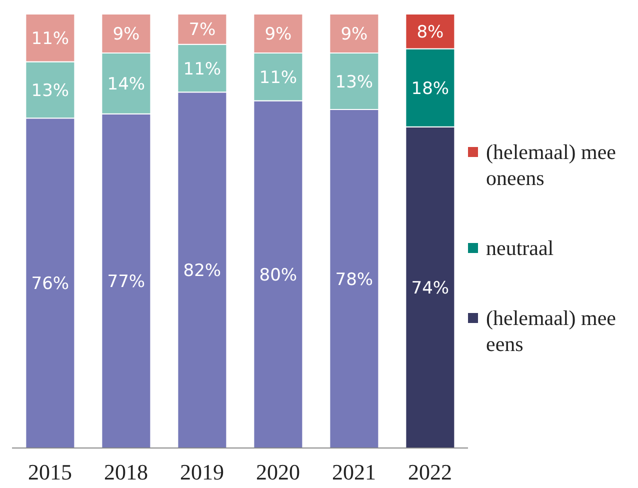 The image size is (638, 488). Describe the element at coordinates (430, 88) in the screenshot. I see `data-label: 18%` at that location.